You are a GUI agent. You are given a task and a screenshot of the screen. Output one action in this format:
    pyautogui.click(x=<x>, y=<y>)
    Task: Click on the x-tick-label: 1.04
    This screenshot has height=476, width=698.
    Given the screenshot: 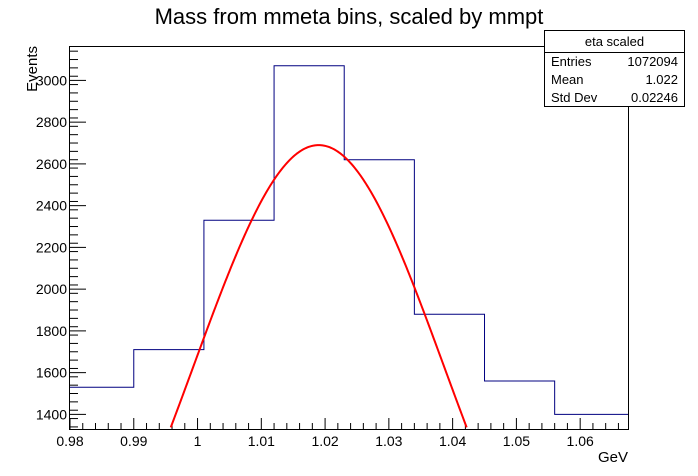 What is the action you would take?
    pyautogui.click(x=452, y=441)
    